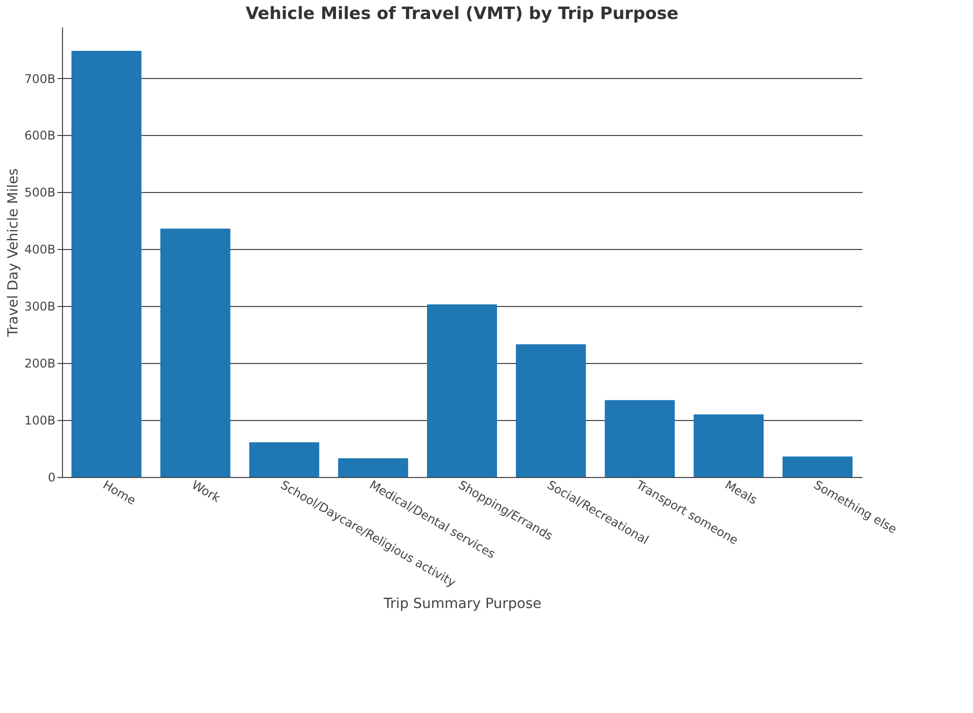  What do you see at coordinates (40, 249) in the screenshot?
I see `y-tick-label: 400B` at bounding box center [40, 249].